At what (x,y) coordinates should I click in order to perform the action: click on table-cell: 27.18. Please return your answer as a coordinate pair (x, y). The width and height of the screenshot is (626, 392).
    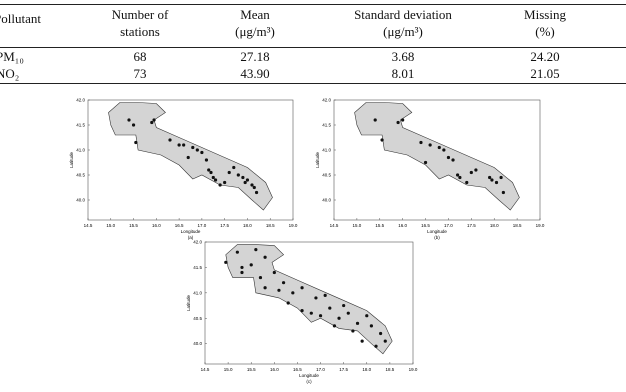
    Looking at the image, I should click on (255, 56).